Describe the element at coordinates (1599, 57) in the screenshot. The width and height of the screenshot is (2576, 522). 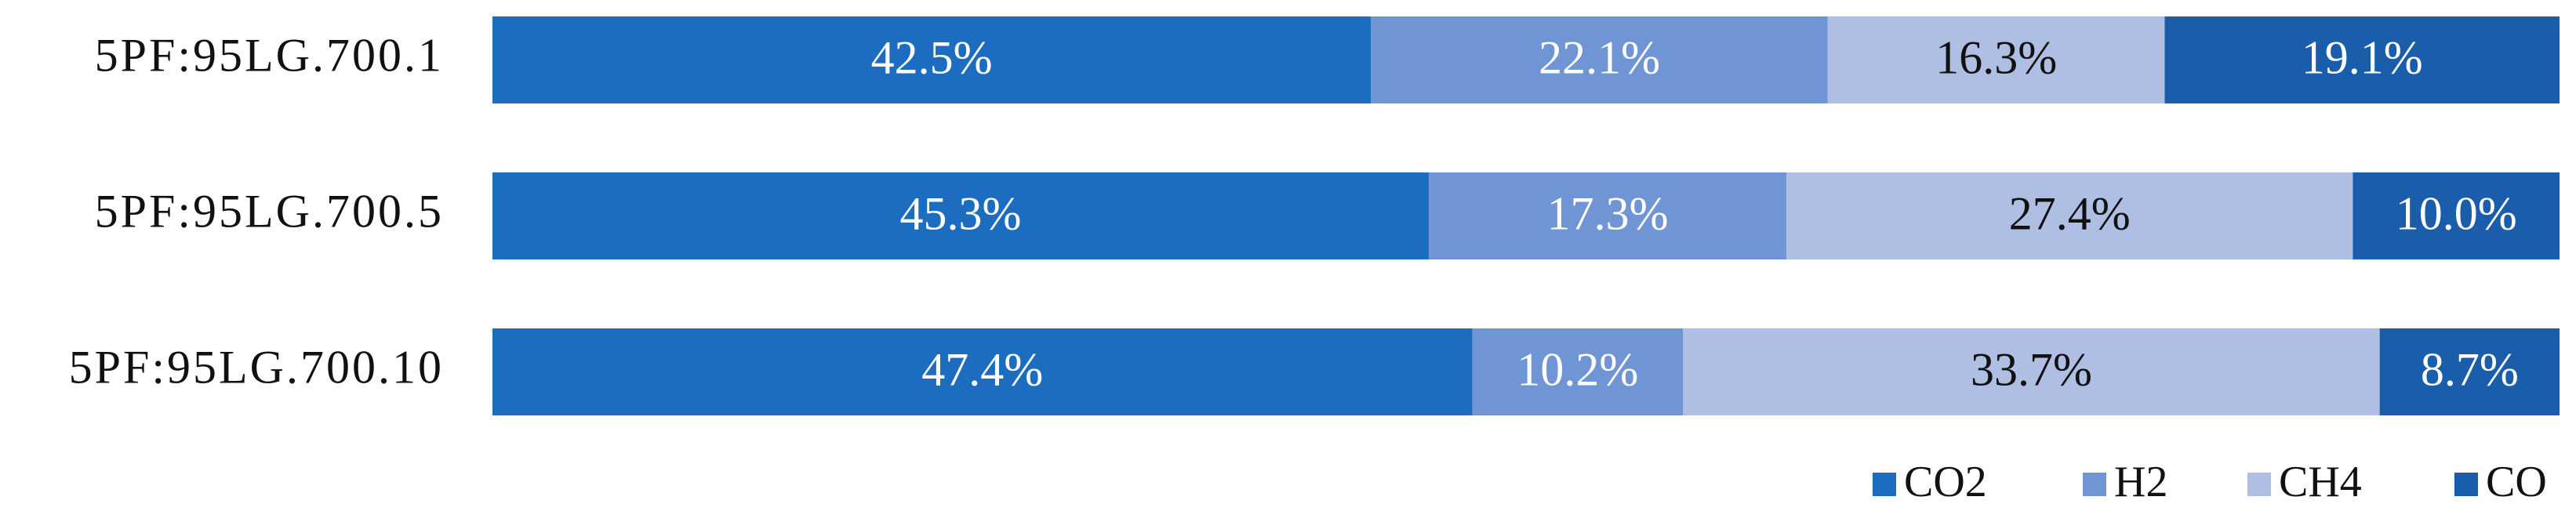
I see `data-label: 22.1%` at that location.